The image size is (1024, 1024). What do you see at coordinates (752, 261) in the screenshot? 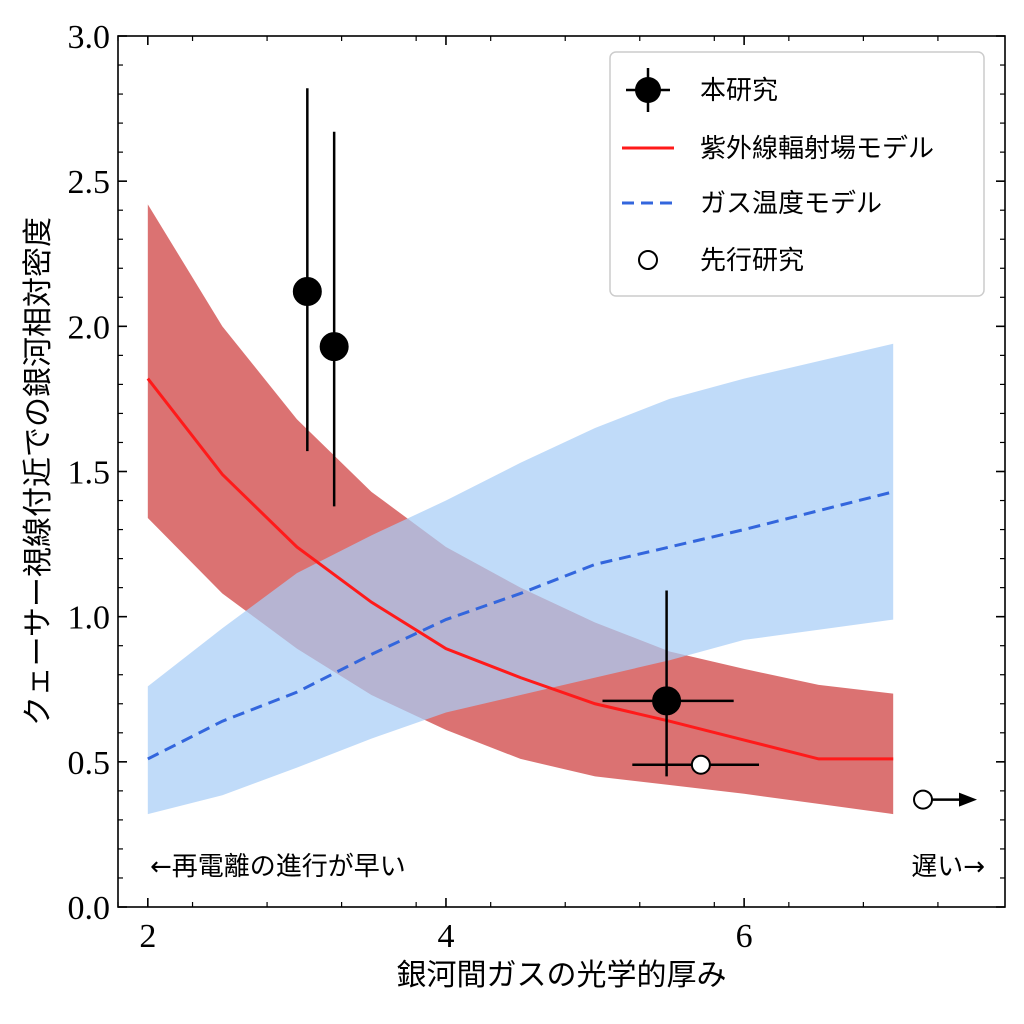
I see `legend-label: 先行研究` at bounding box center [752, 261].